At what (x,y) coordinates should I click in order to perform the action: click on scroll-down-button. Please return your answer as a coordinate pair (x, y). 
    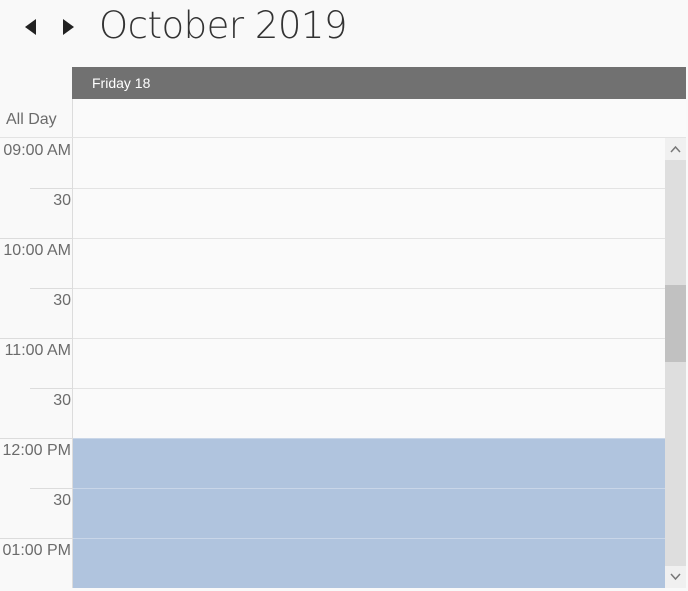
    Looking at the image, I should click on (675, 576).